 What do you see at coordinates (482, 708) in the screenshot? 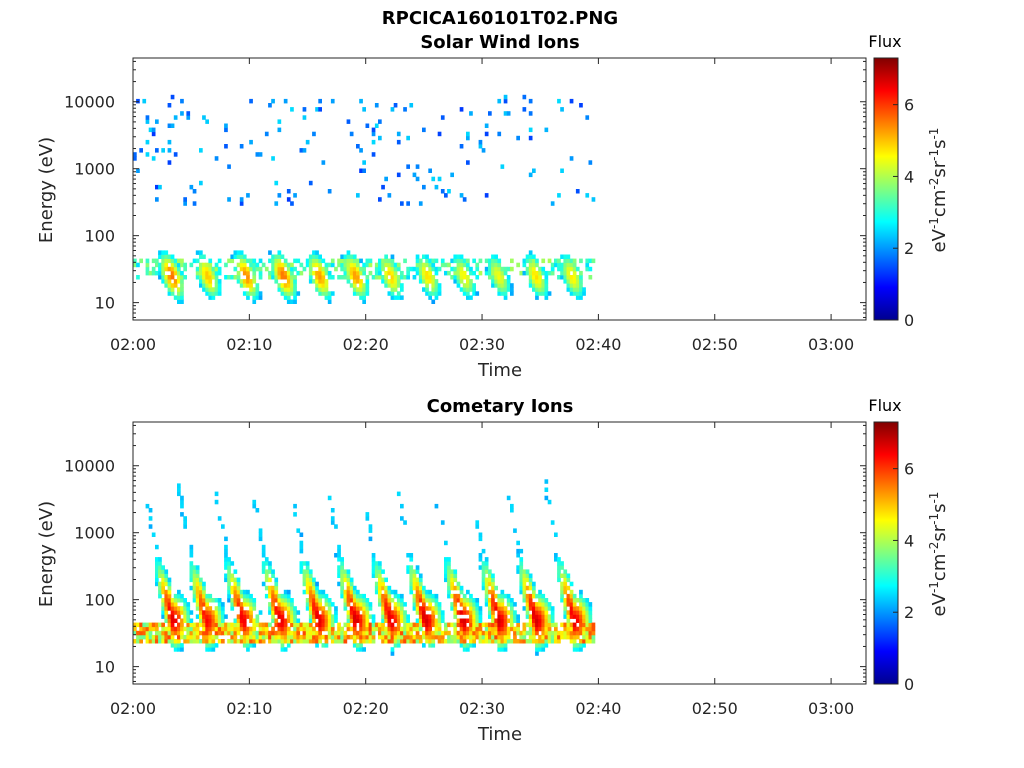
I see `x-tick-label: 02:30` at bounding box center [482, 708].